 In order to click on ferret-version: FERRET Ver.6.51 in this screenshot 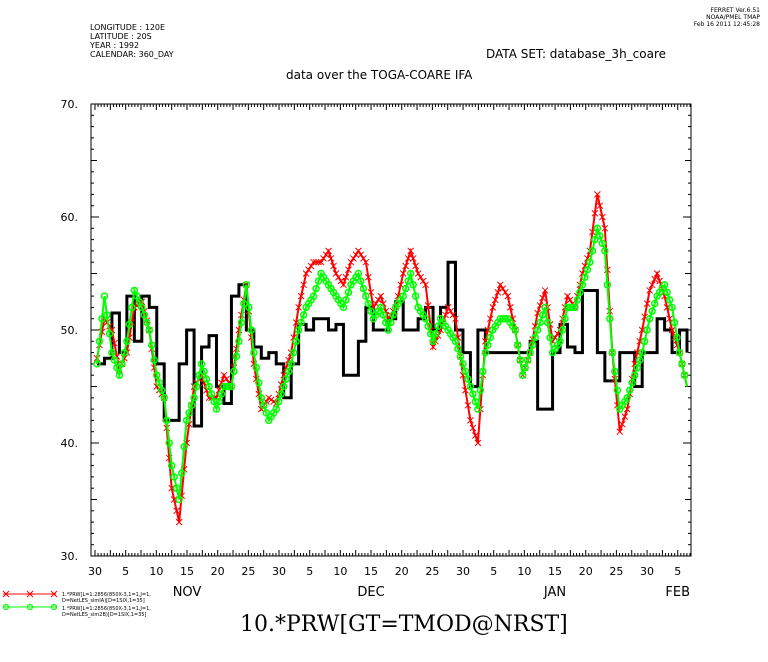, I will do `click(735, 10)`.